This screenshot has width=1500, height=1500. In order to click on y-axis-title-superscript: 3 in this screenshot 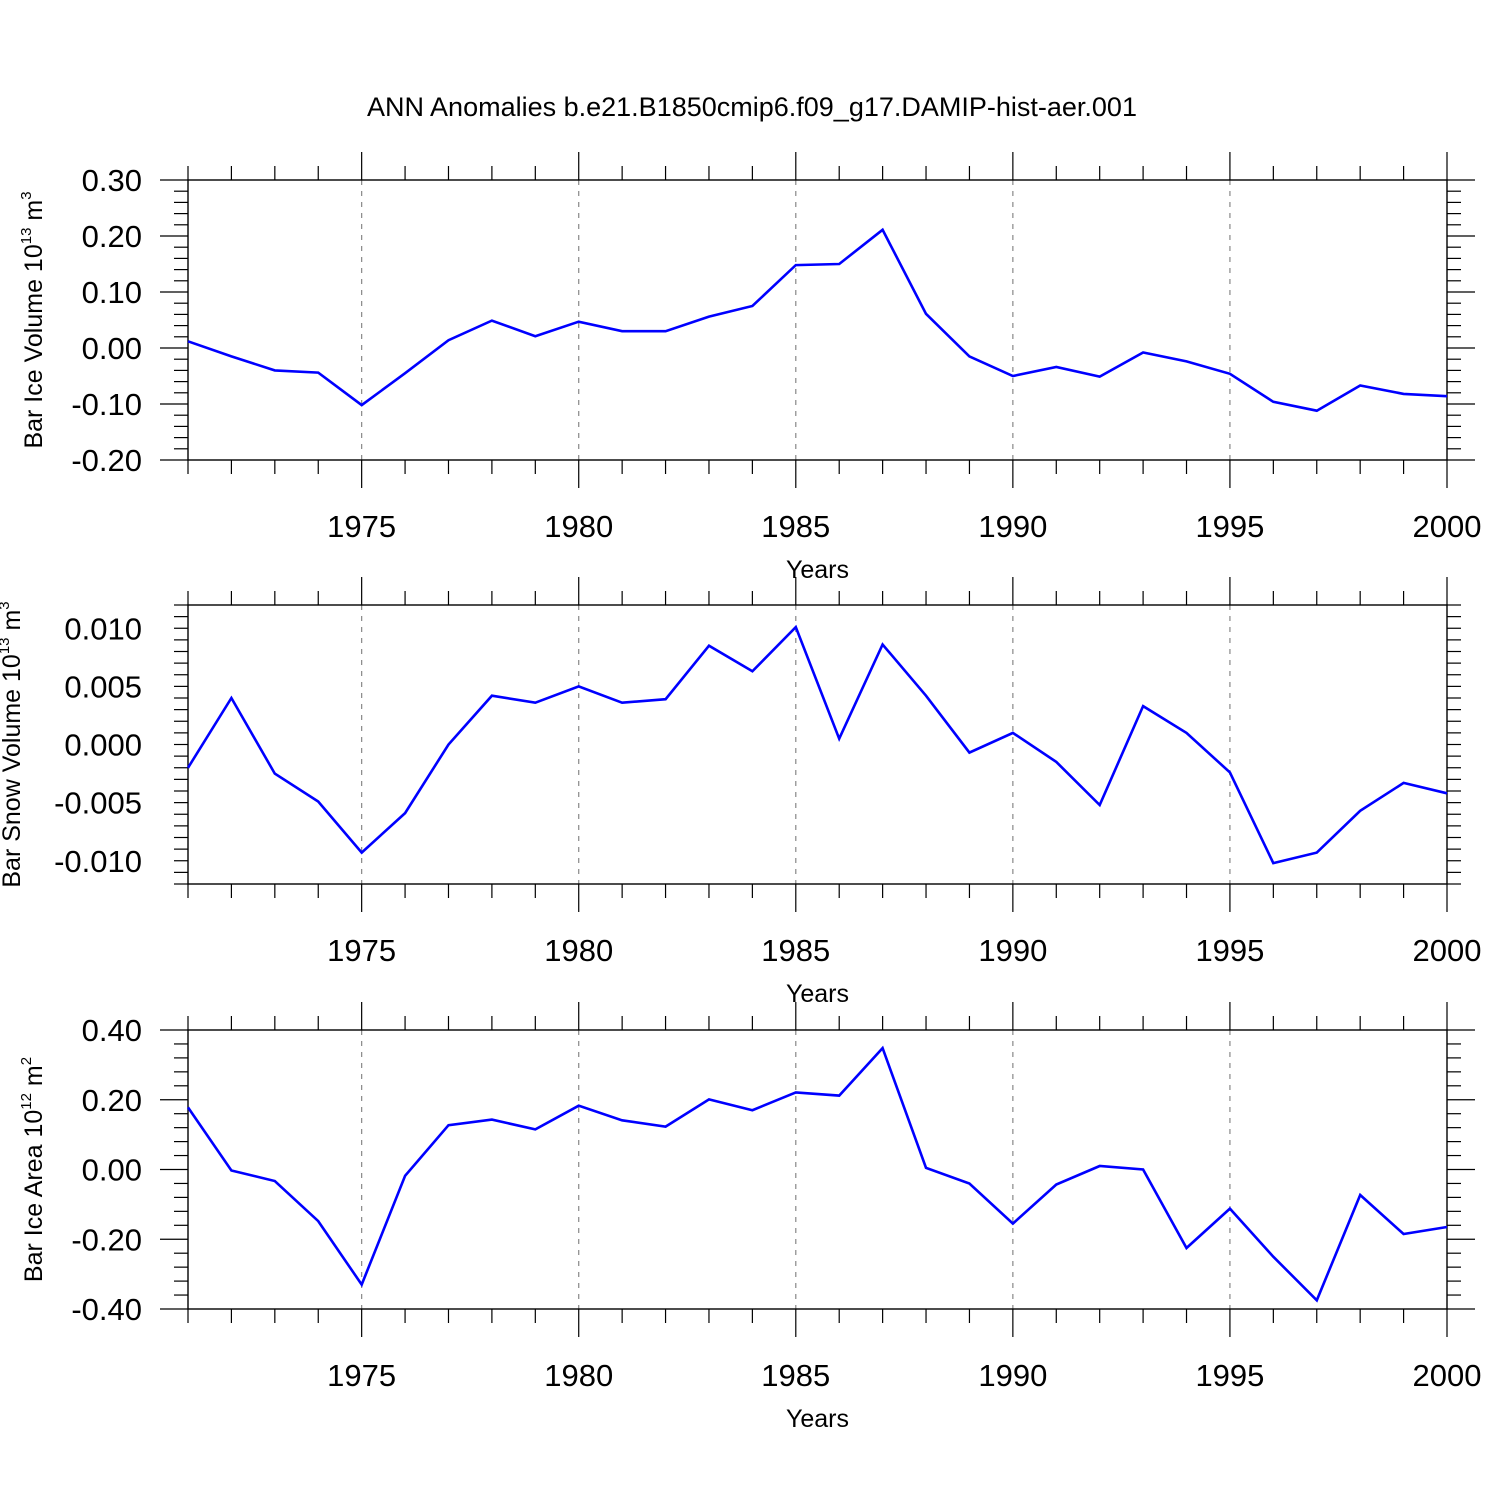, I will do `click(26, 195)`.